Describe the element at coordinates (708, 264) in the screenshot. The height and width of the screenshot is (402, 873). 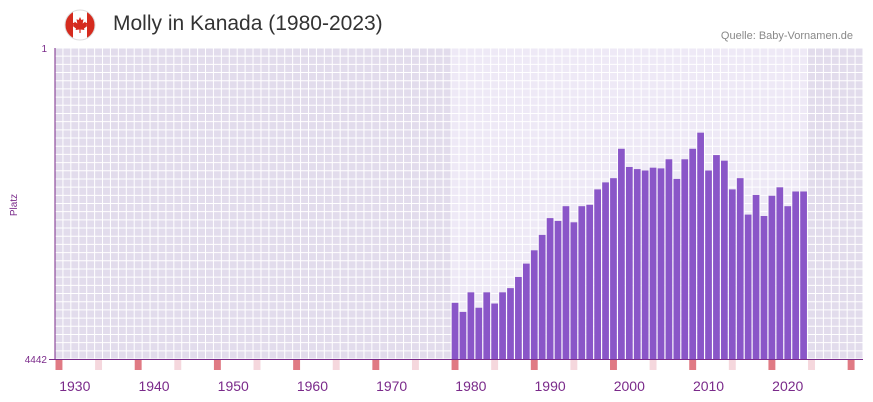
I see `bar-2010` at that location.